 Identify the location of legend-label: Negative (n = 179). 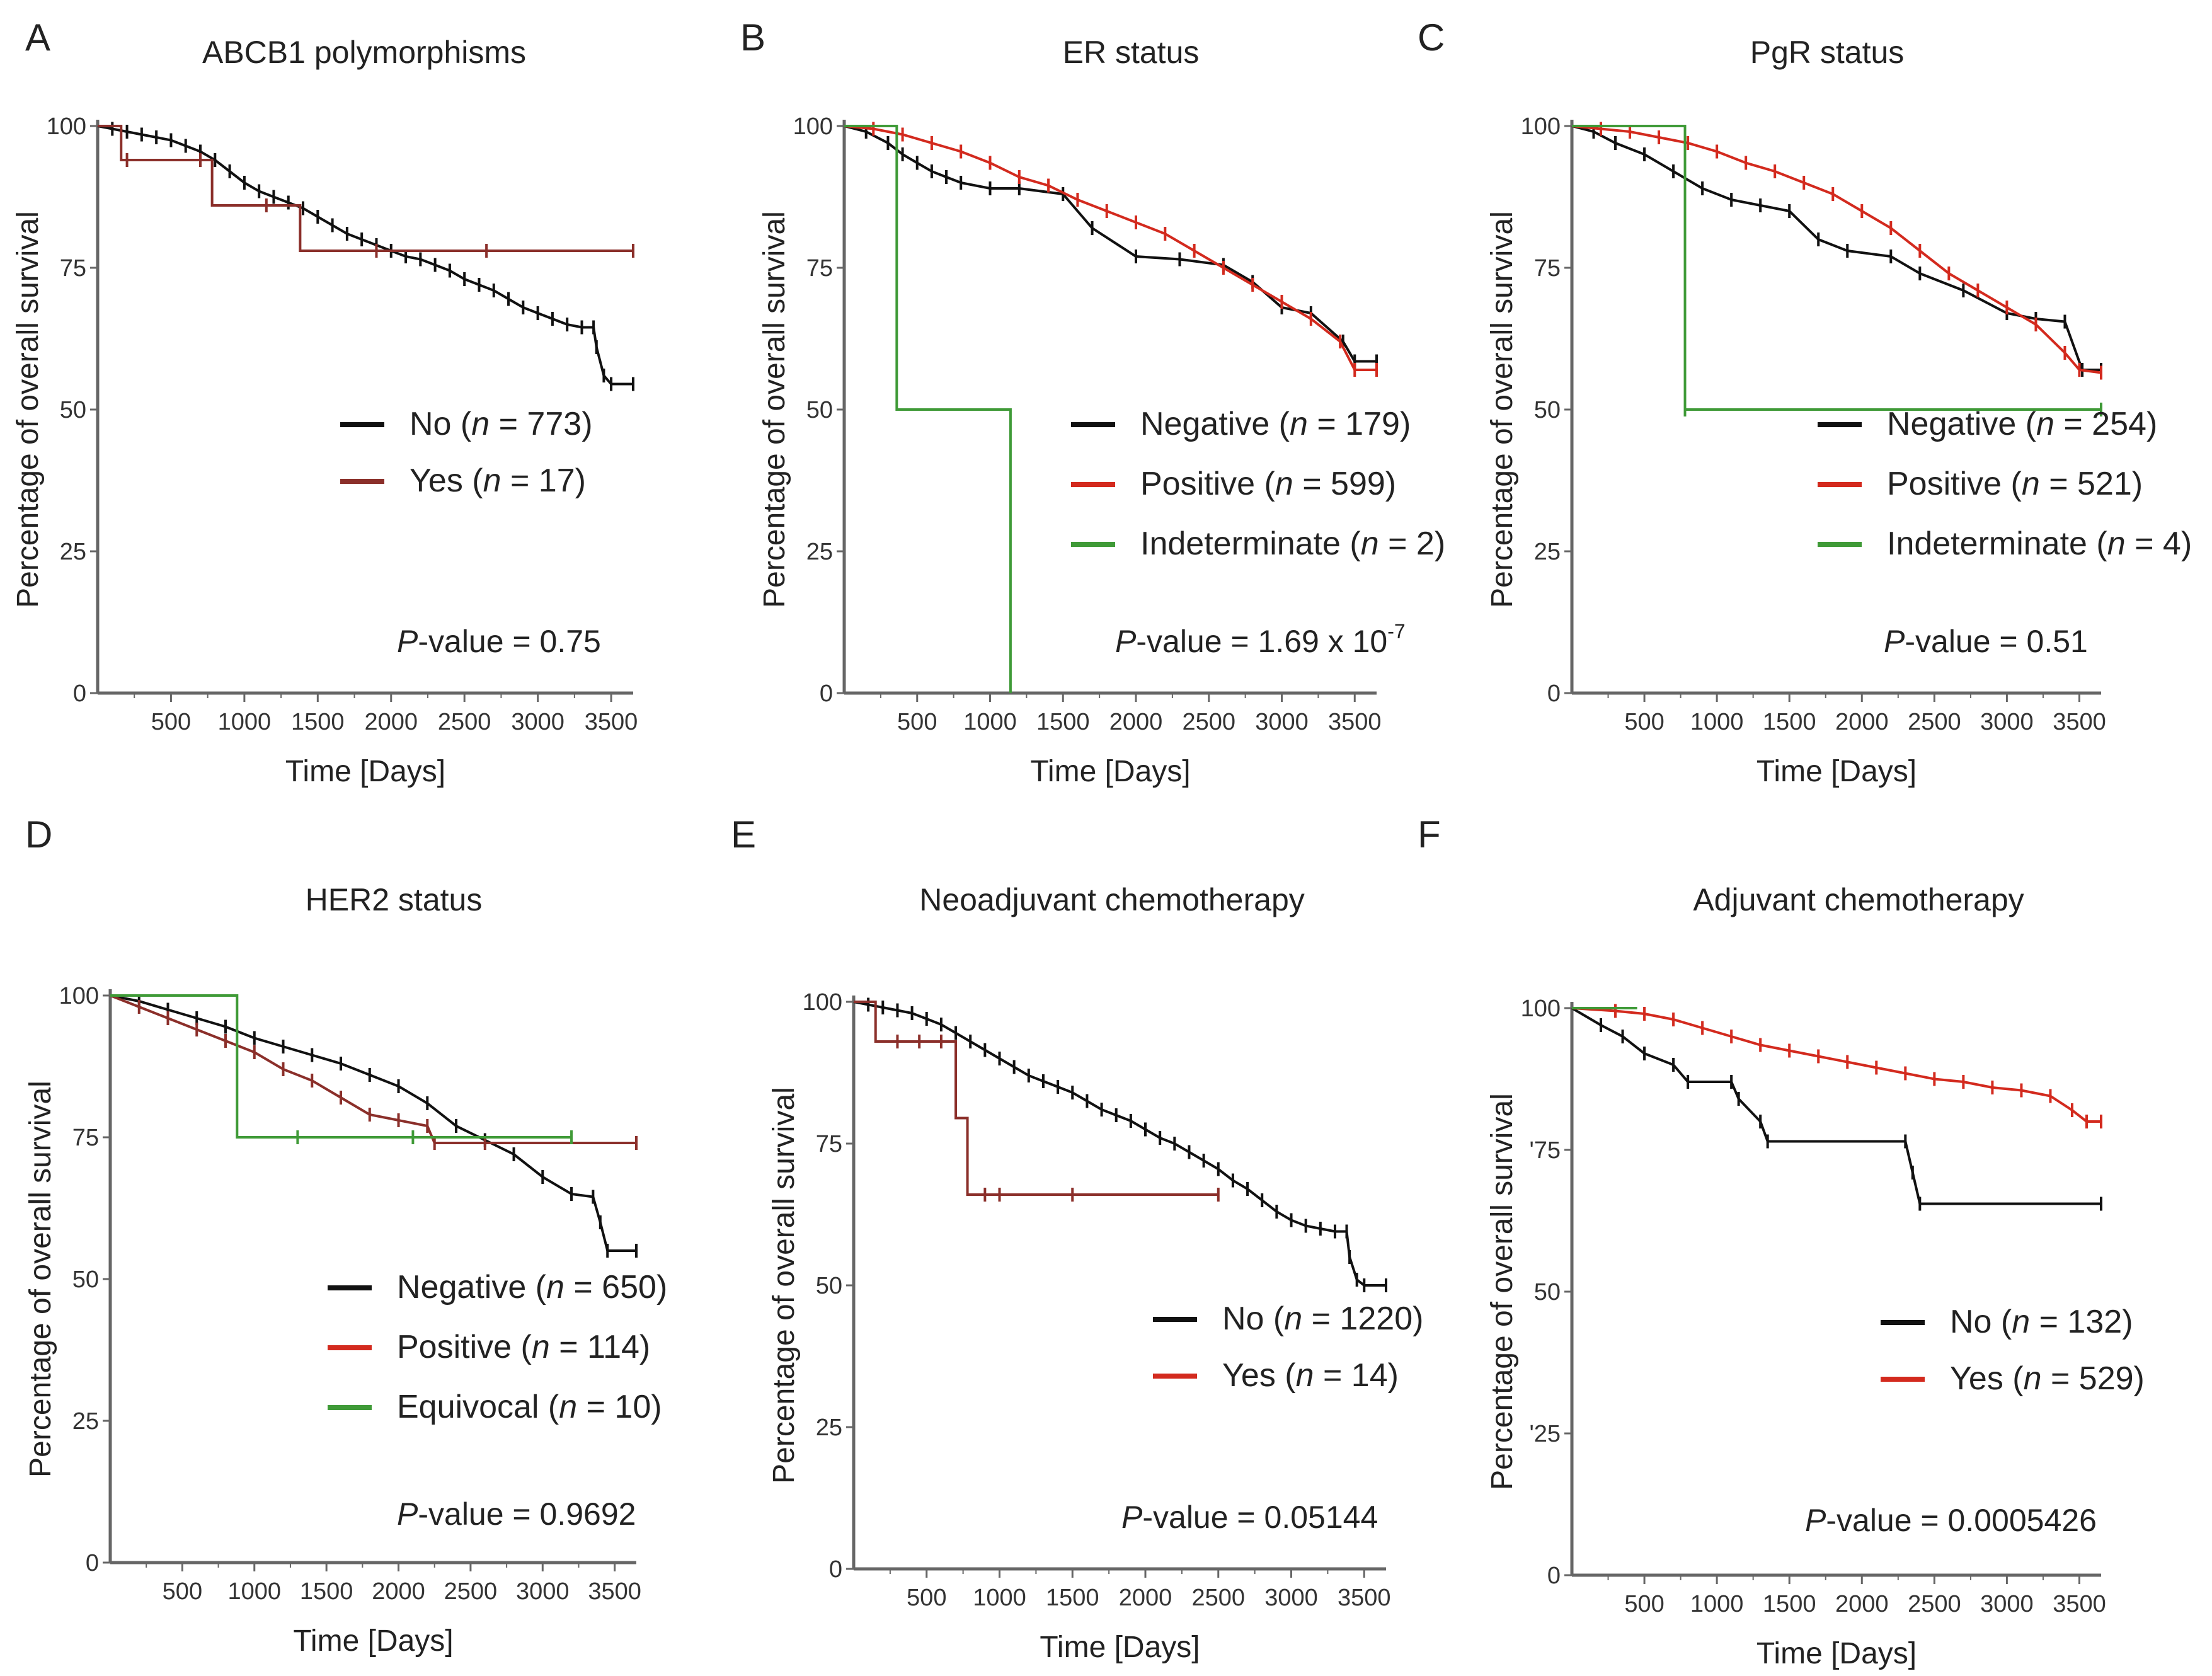
(1275, 424).